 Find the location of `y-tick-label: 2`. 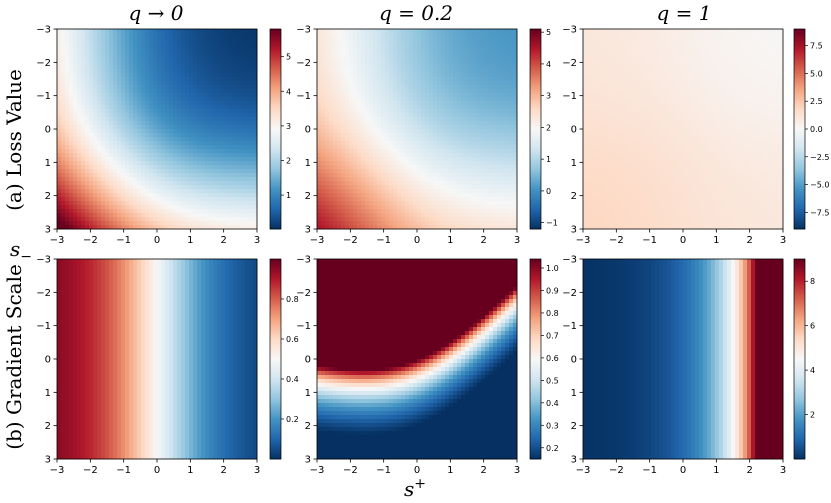

y-tick-label: 2 is located at coordinates (48, 196).